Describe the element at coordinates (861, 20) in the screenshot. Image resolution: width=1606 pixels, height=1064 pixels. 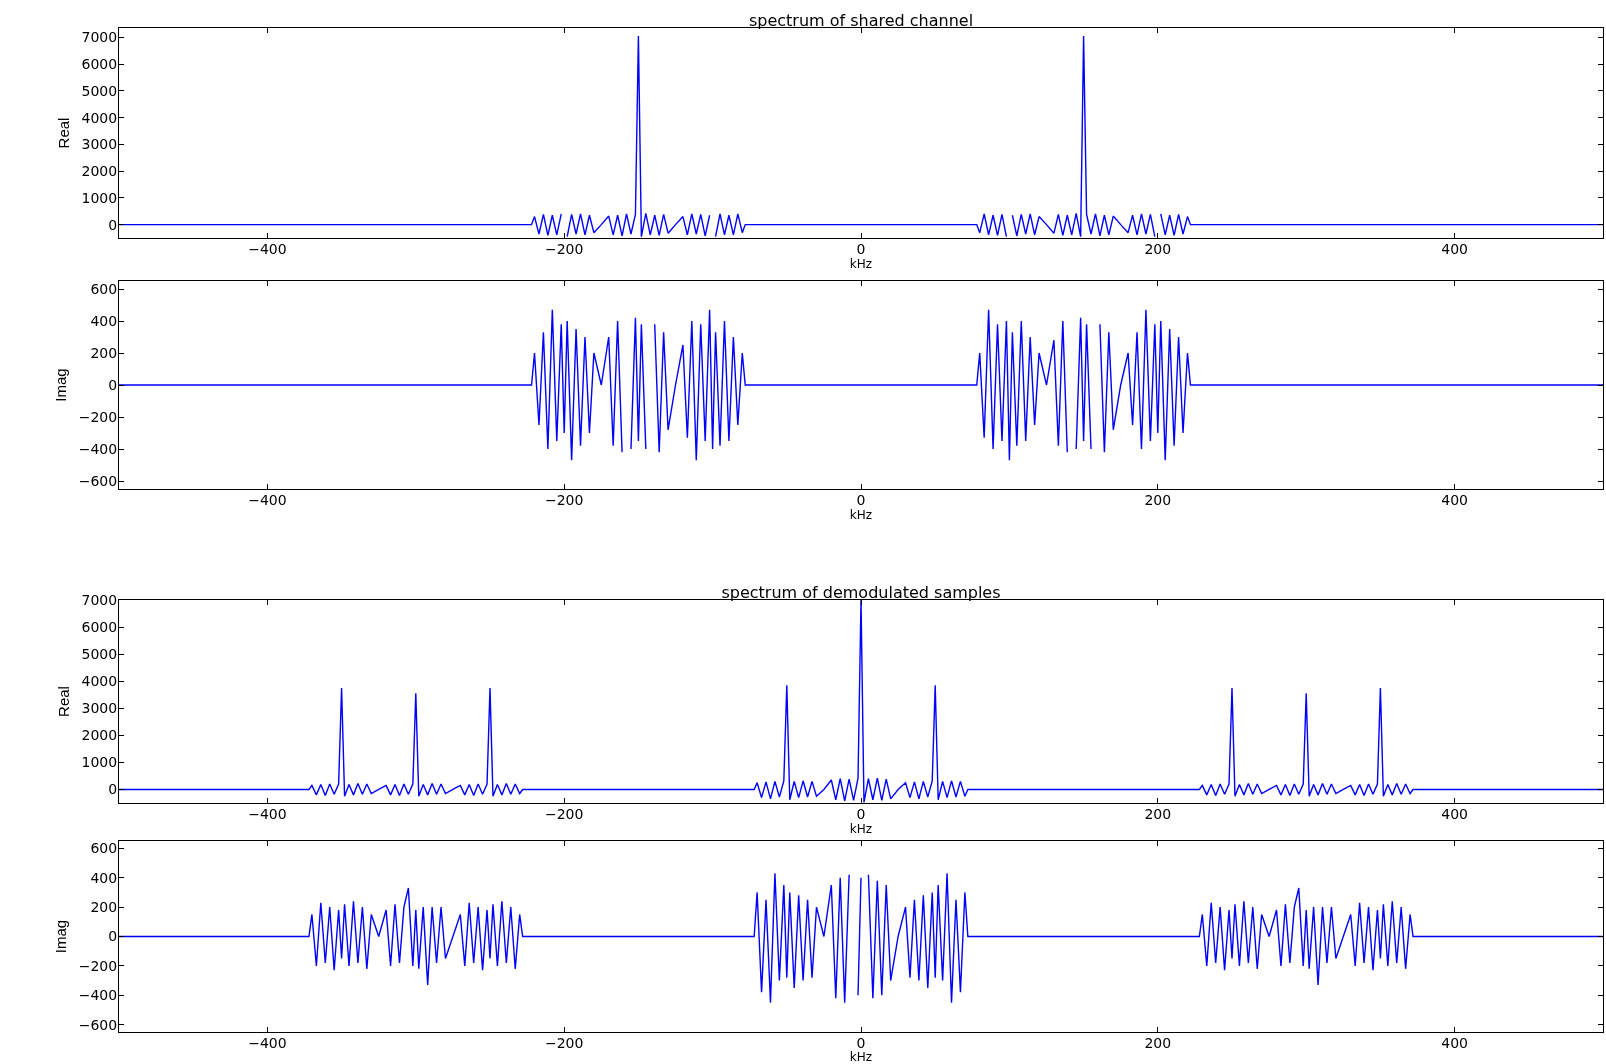
I see `chart-title: spectrum of shared channel` at that location.